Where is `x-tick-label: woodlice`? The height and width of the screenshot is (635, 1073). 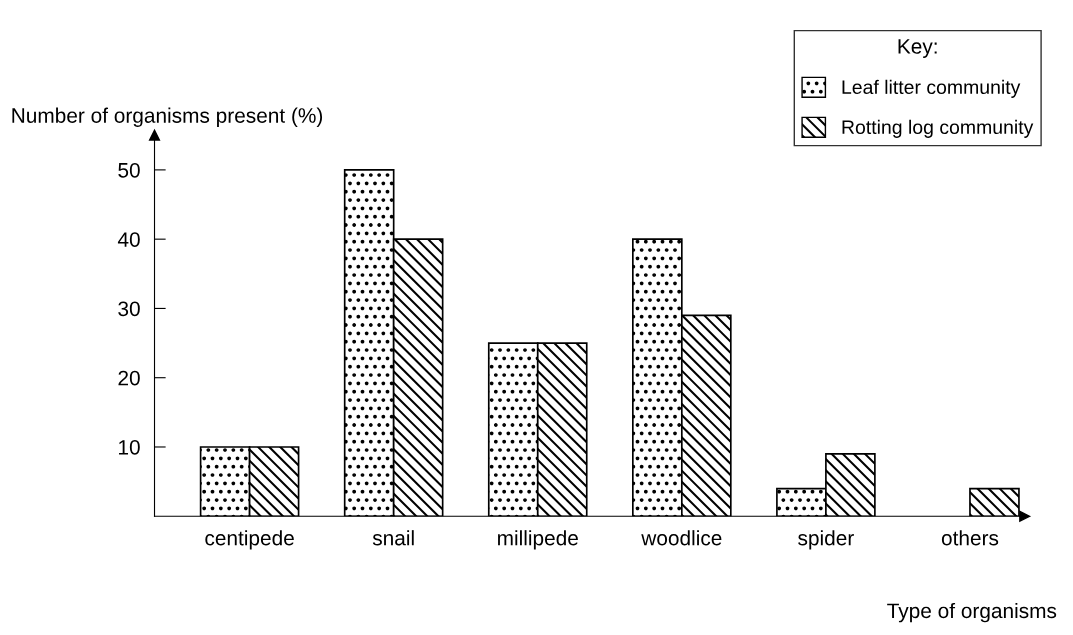
x-tick-label: woodlice is located at coordinates (681, 538).